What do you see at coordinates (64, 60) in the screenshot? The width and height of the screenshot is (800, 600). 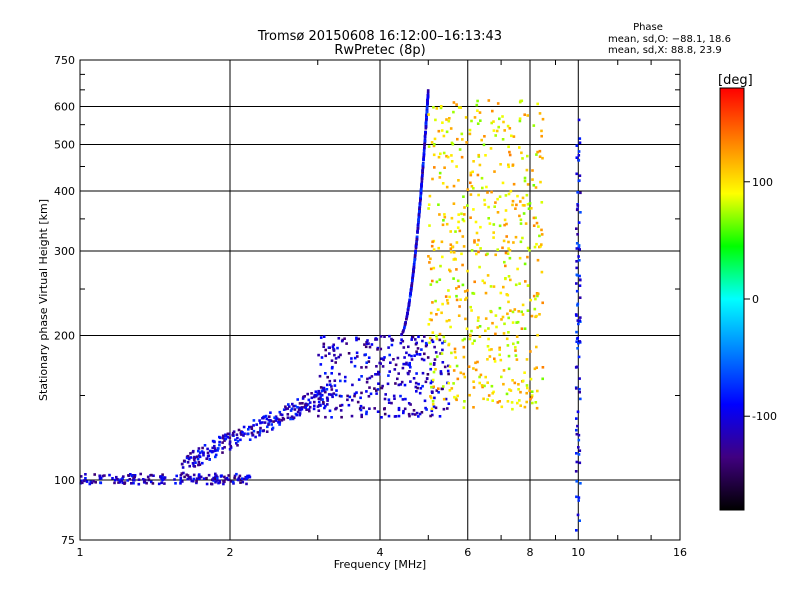 I see `y-tick-label: 750` at bounding box center [64, 60].